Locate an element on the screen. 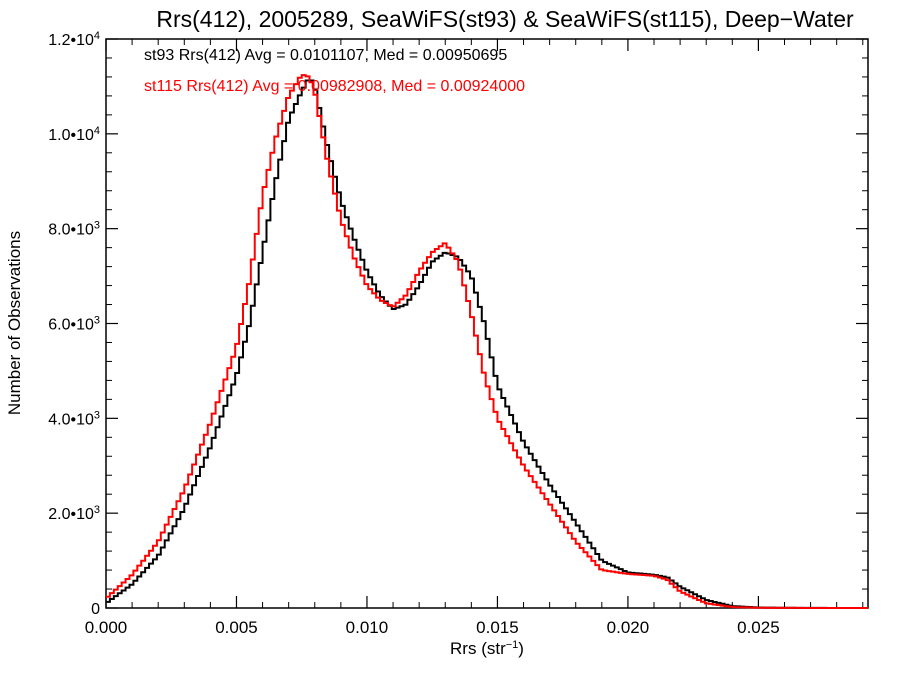  y-tick-label: 0 is located at coordinates (95, 609).